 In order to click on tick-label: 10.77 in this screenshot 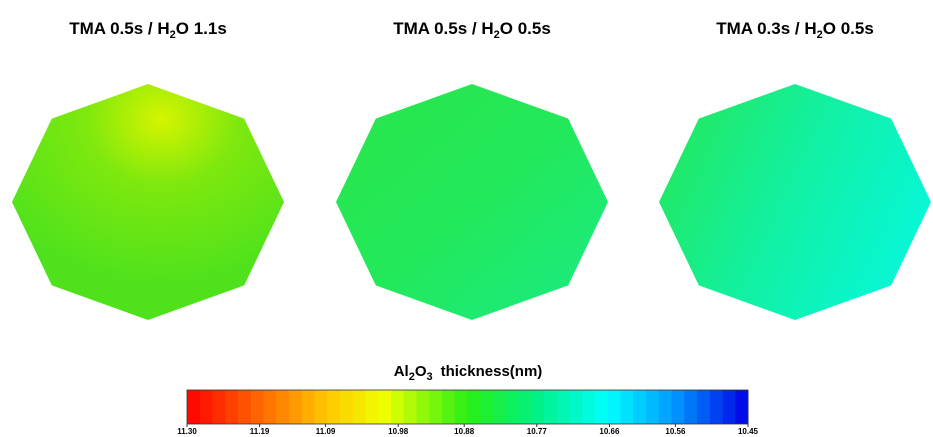, I will do `click(537, 431)`.